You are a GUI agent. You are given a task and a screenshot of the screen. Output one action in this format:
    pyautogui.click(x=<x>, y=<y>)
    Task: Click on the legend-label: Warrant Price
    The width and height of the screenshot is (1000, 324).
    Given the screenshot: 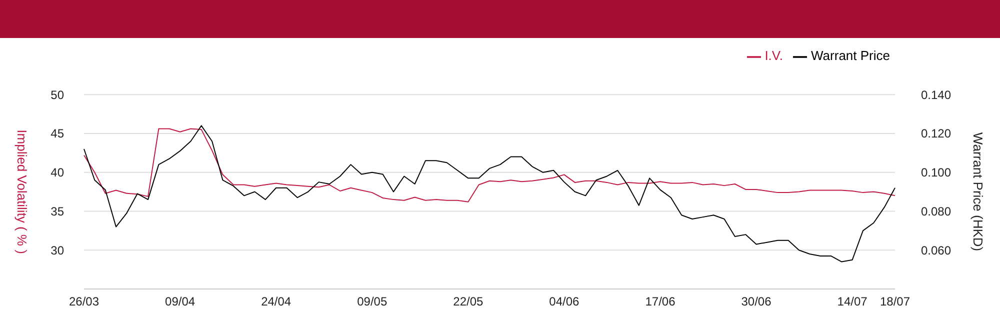 What is the action you would take?
    pyautogui.click(x=850, y=55)
    